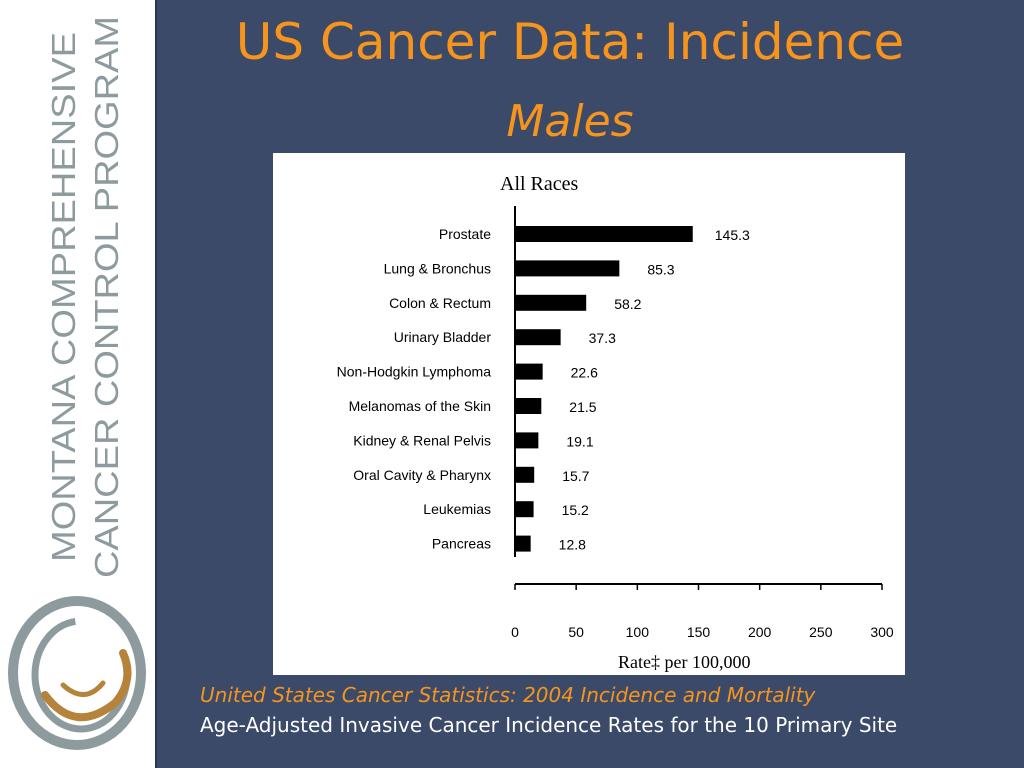 This screenshot has width=1024, height=768. Describe the element at coordinates (465, 234) in the screenshot. I see `category-label: Prostate` at that location.